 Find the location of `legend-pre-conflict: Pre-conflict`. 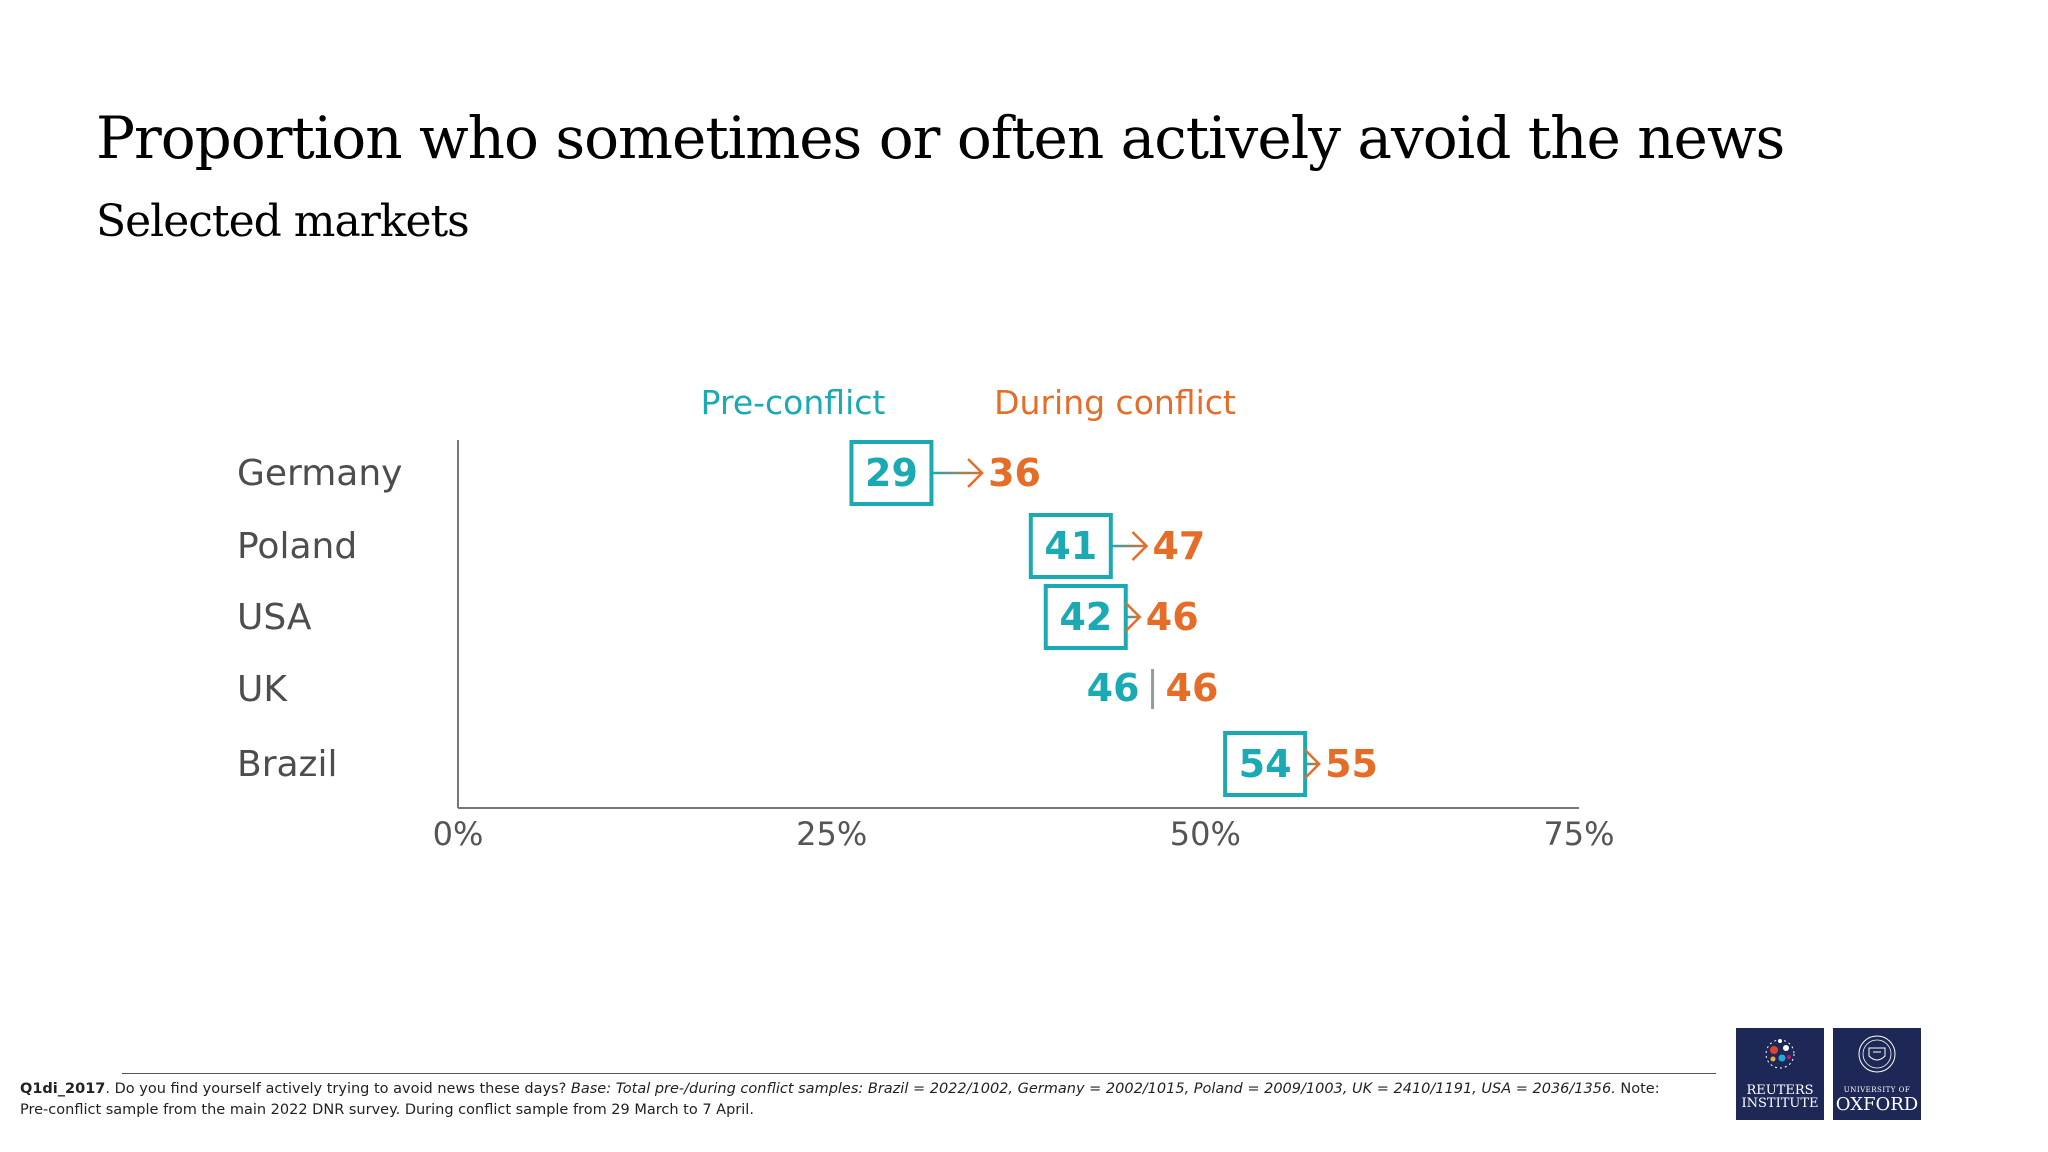

legend-pre-conflict: Pre-conflict is located at coordinates (793, 402).